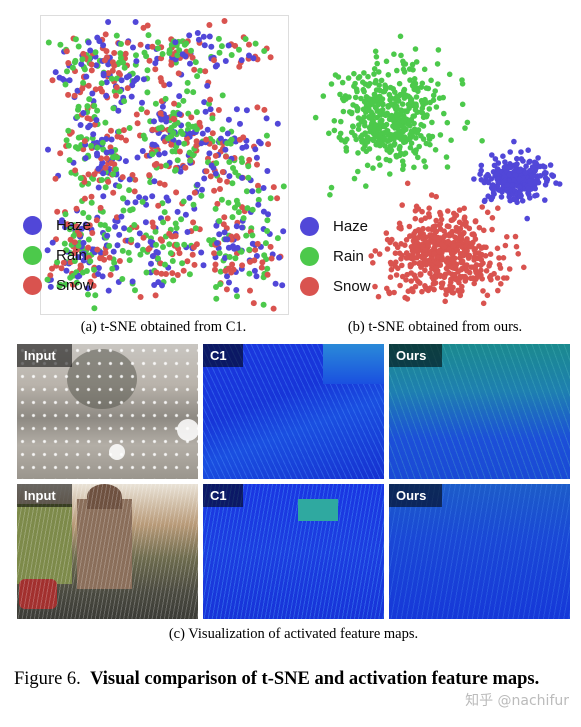 The height and width of the screenshot is (727, 581). Describe the element at coordinates (44, 495) in the screenshot. I see `tile-label: Input` at that location.